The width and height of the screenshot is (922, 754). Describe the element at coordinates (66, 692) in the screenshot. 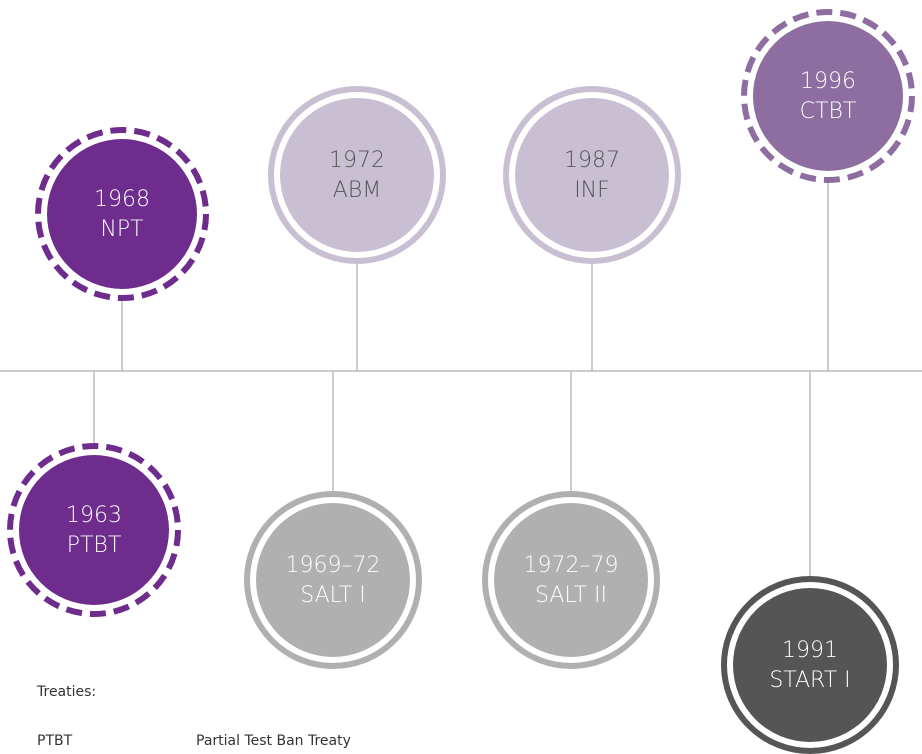

I see `legend-title: Treaties:` at that location.